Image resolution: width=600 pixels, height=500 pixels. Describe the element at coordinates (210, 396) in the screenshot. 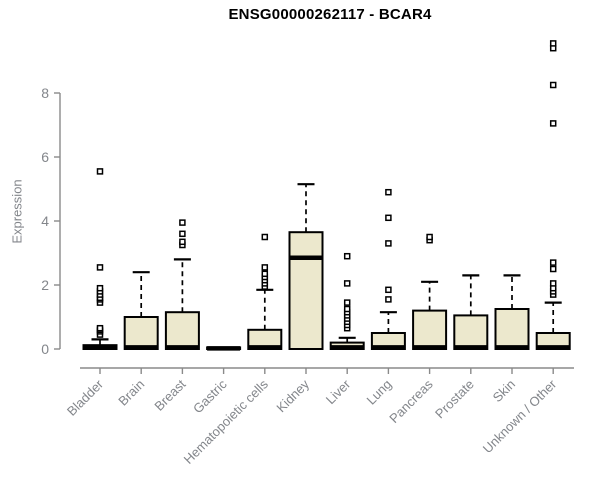

I see `x-axis-category-label: Gastric` at that location.